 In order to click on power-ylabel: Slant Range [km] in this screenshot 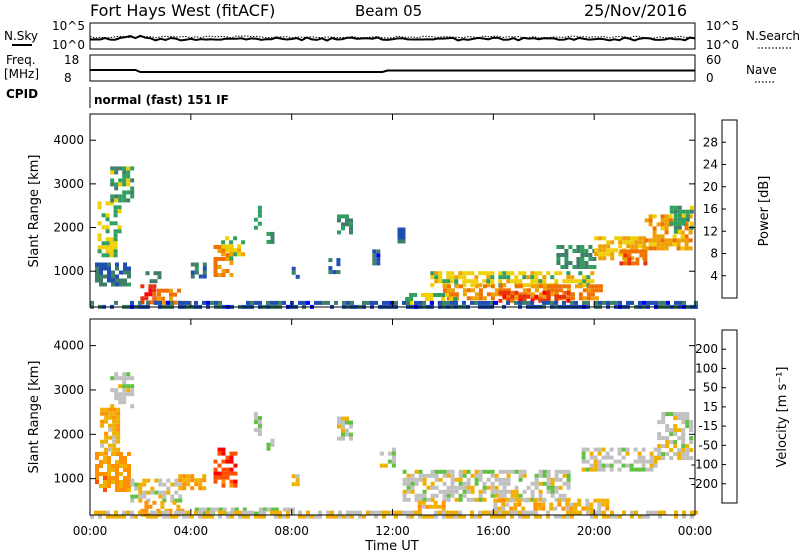, I will do `click(34, 211)`.